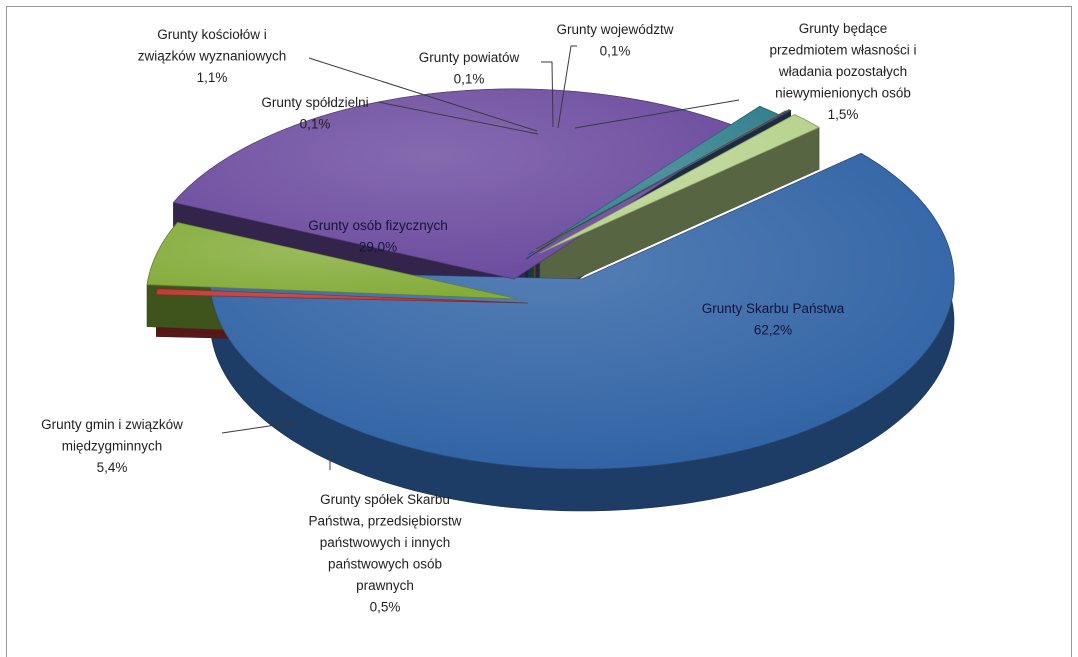 Image resolution: width=1078 pixels, height=657 pixels. Describe the element at coordinates (314, 102) in the screenshot. I see `data-label-line: Grunty spółdzielni` at that location.